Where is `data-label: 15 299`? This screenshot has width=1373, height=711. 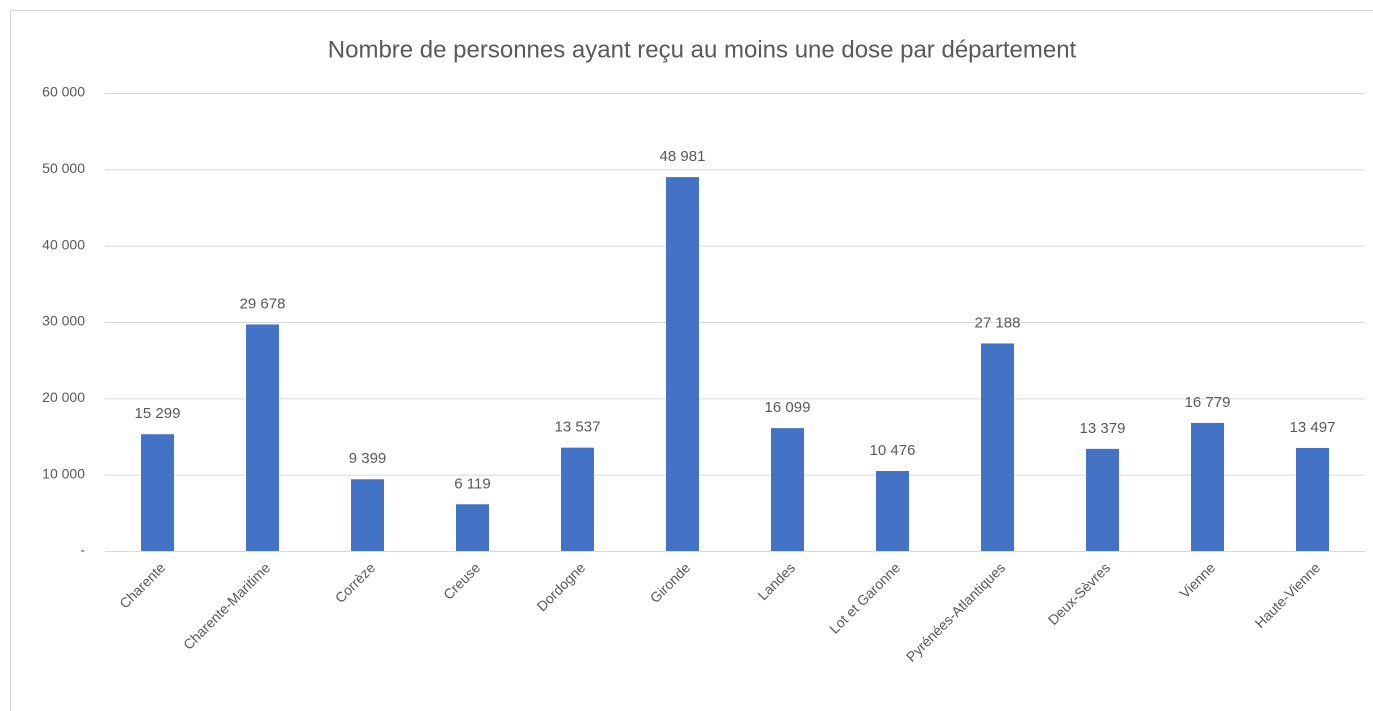 data-label: 15 299 is located at coordinates (158, 413).